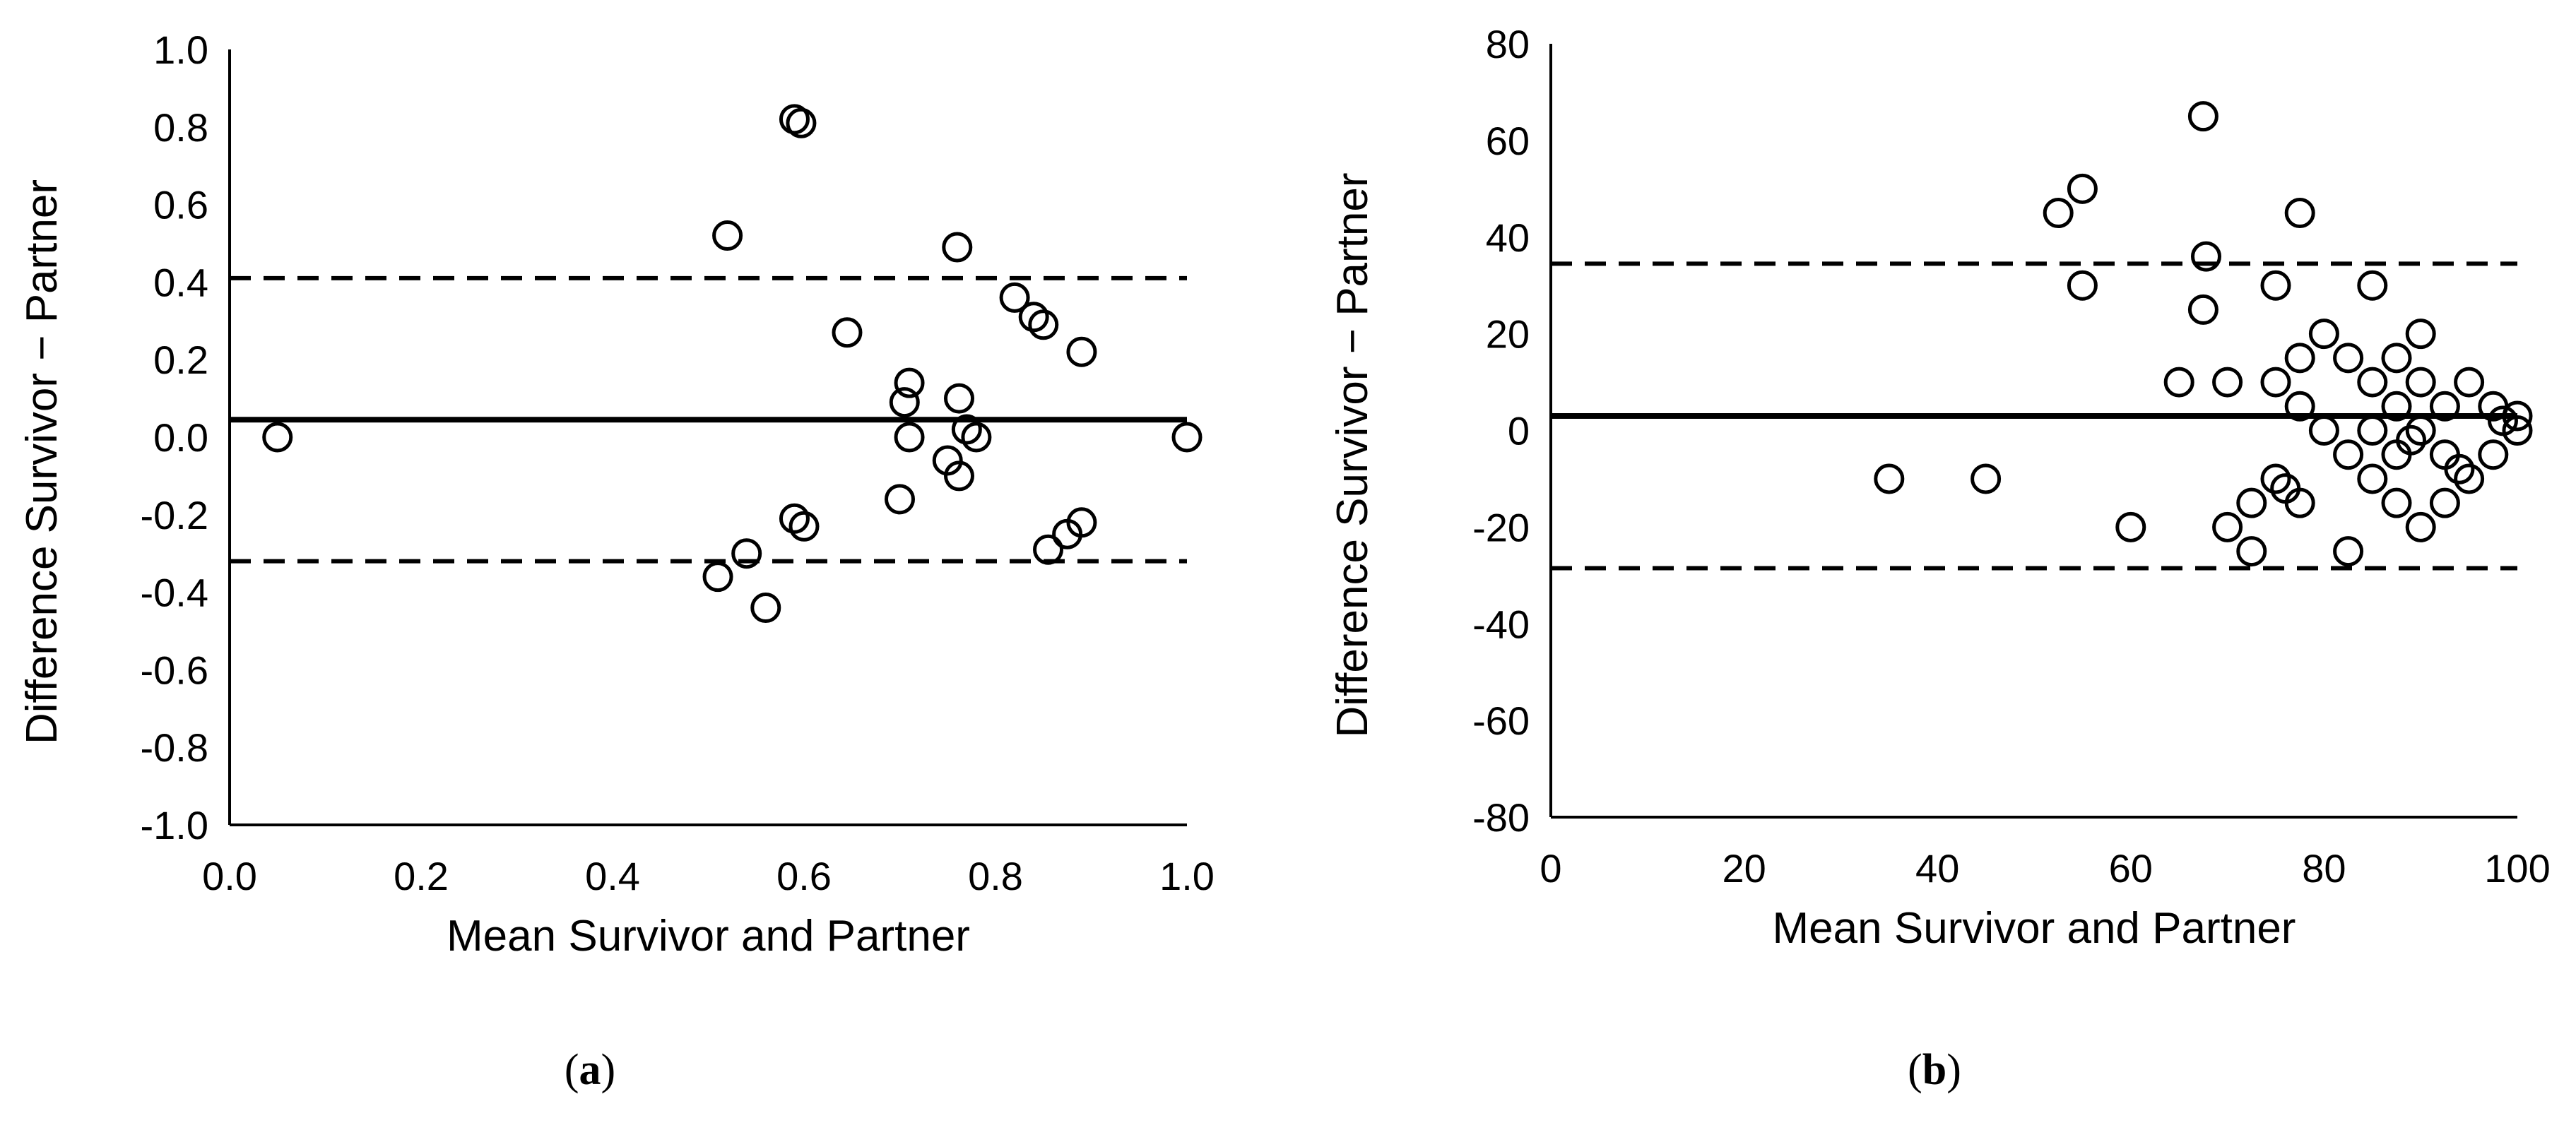 The width and height of the screenshot is (2576, 1130). Describe the element at coordinates (1508, 141) in the screenshot. I see `y-tick-label: 60` at that location.